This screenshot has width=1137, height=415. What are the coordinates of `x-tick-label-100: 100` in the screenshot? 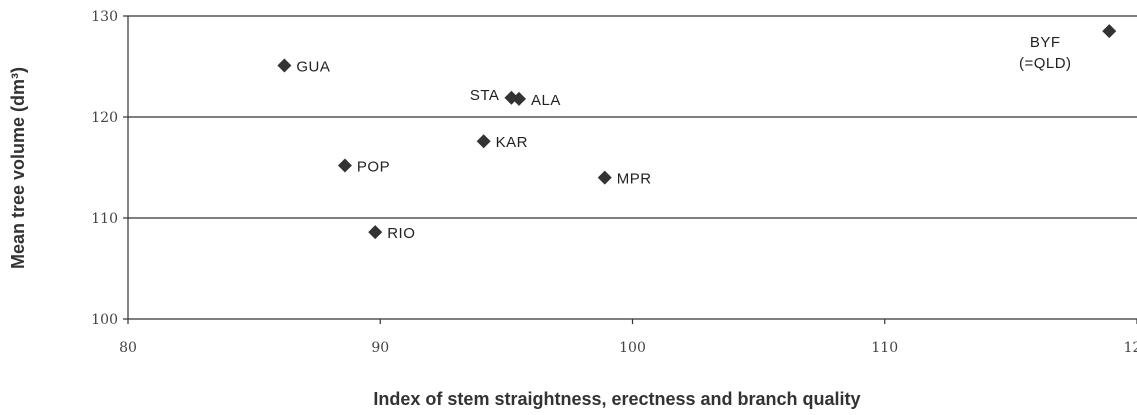 It's located at (632, 348).